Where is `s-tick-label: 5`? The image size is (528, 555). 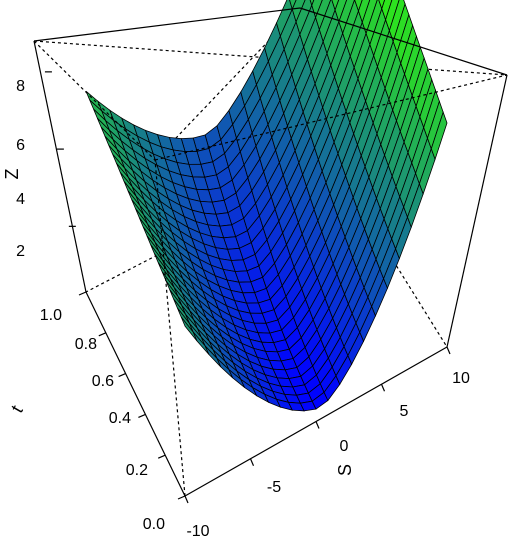 s-tick-label: 5 is located at coordinates (404, 411).